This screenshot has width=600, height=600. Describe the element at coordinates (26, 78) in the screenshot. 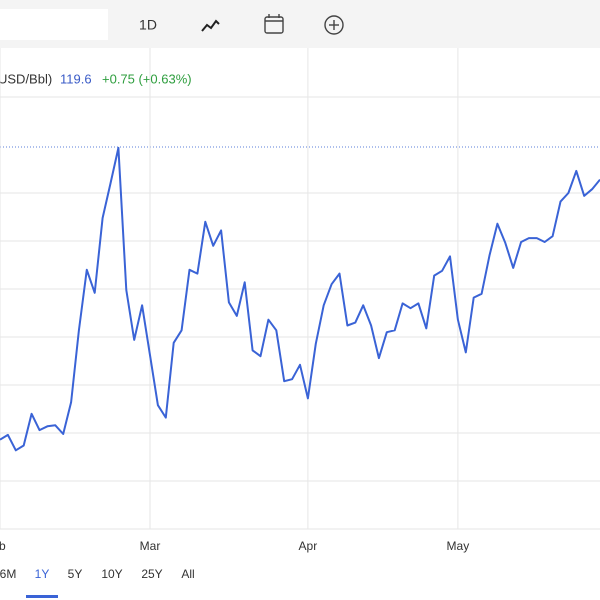

I see `legend-symbol: USD/Bbl)` at that location.